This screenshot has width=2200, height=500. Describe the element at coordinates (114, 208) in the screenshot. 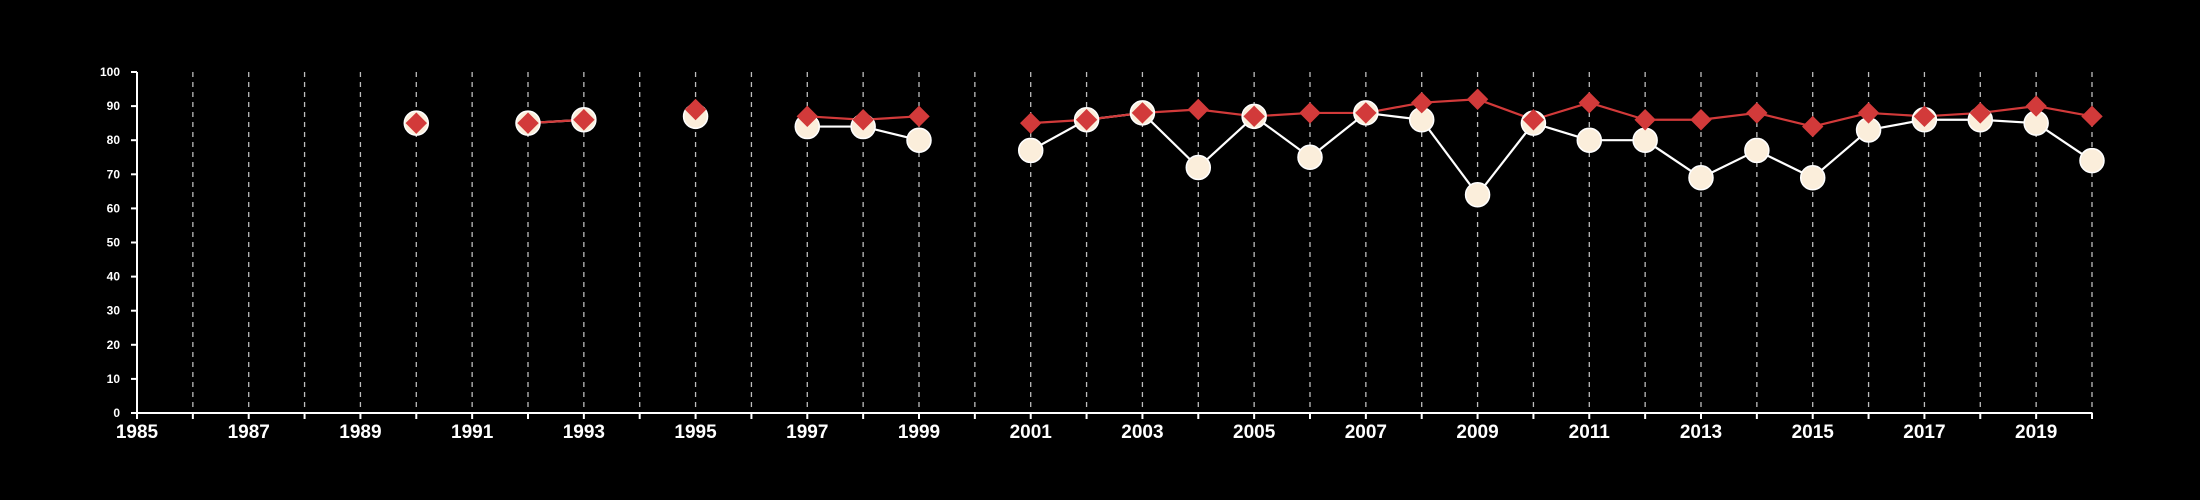

I see `y-tick-label-60: 60` at that location.